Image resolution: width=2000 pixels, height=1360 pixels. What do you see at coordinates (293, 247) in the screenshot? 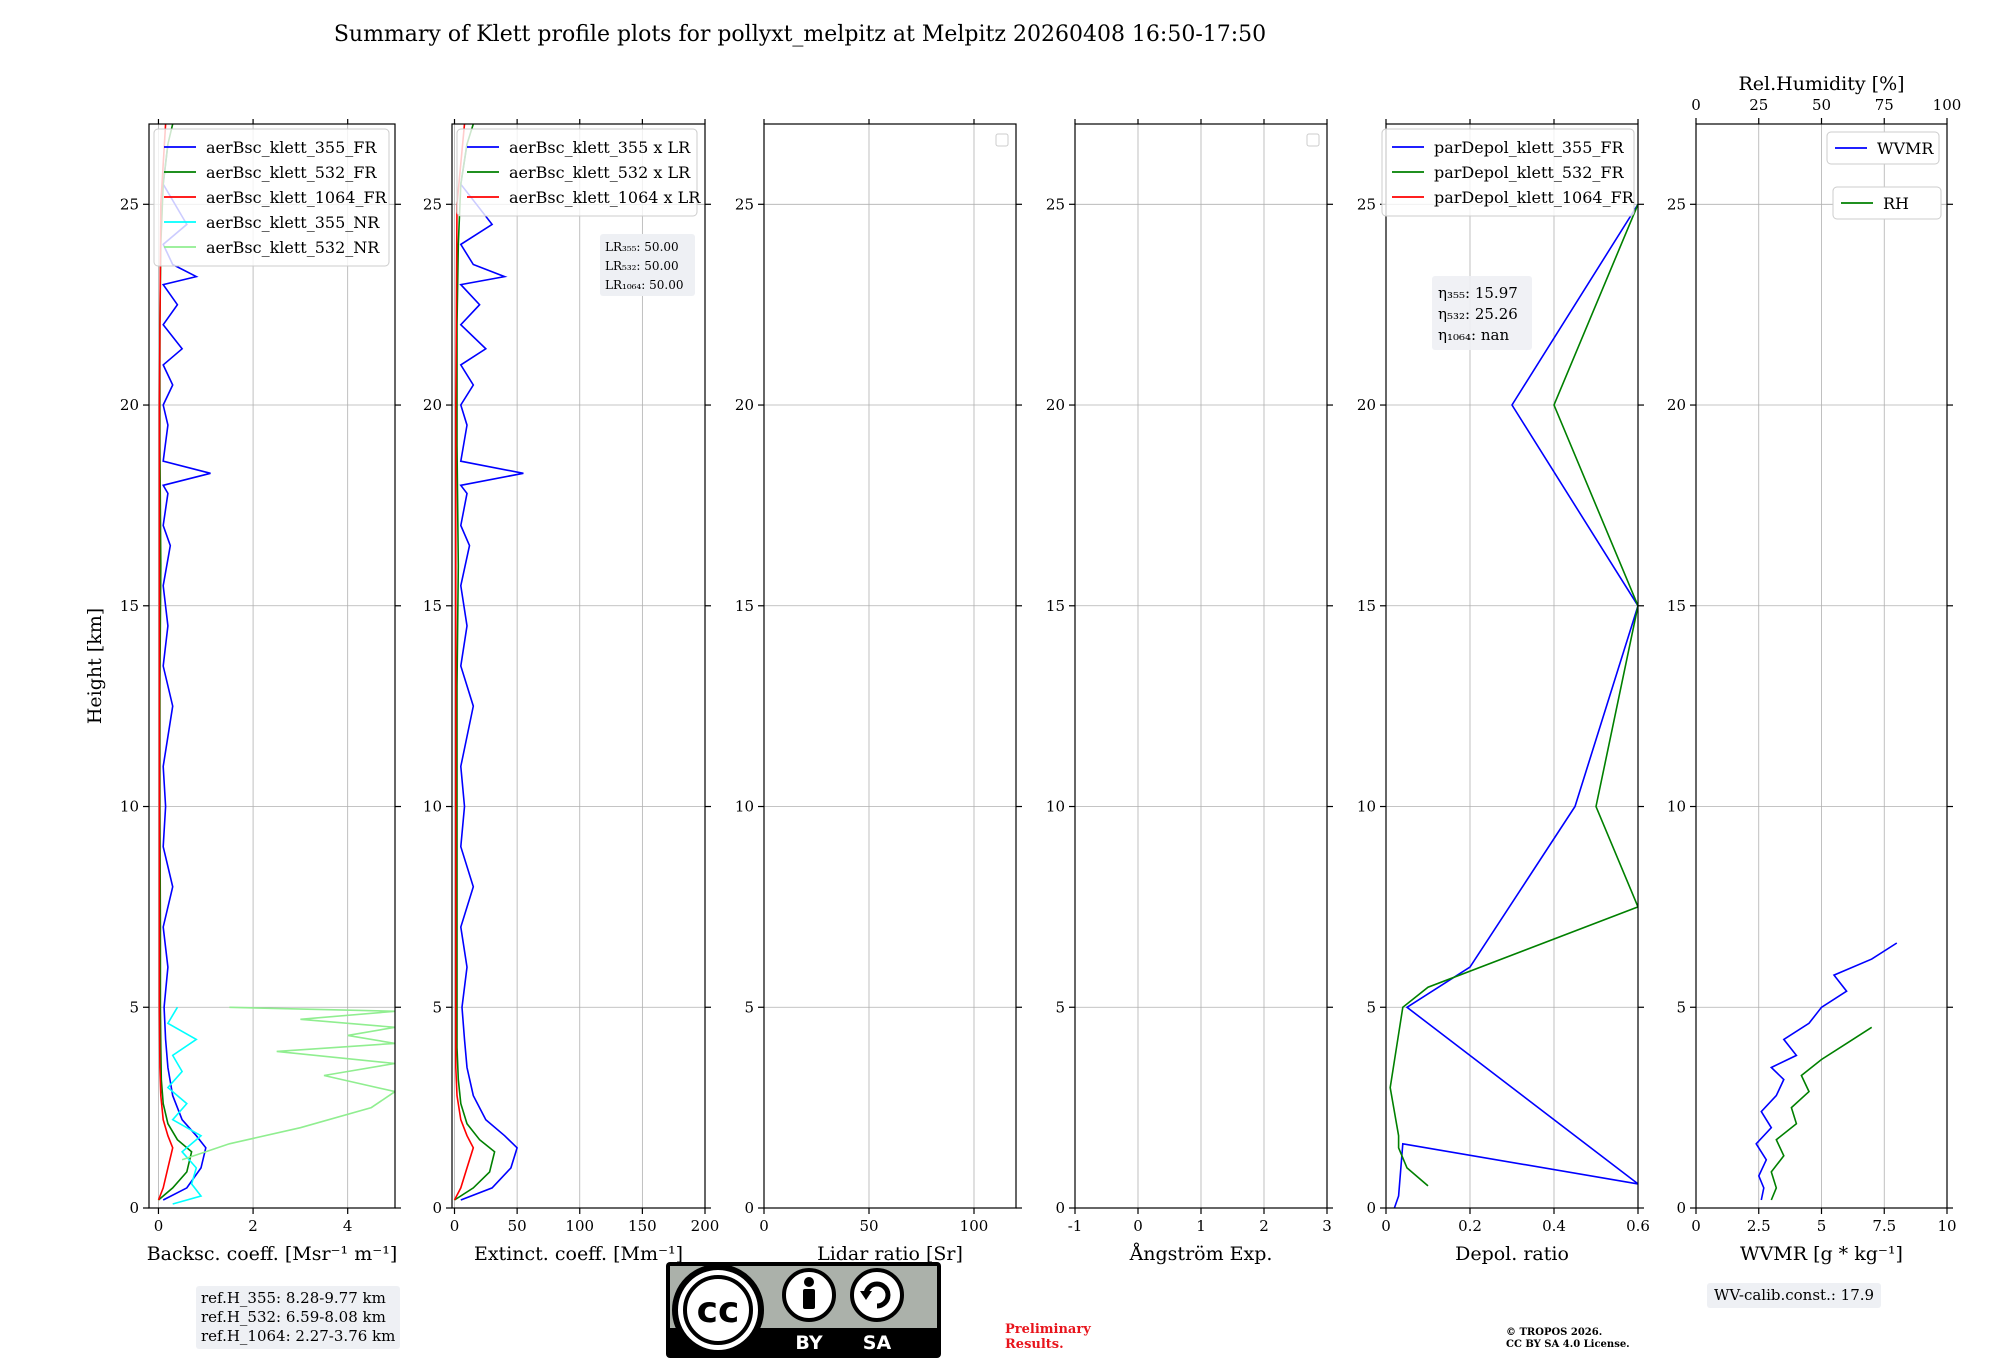
I see `legend-label: aerBsc_klett_532_NR` at bounding box center [293, 247].